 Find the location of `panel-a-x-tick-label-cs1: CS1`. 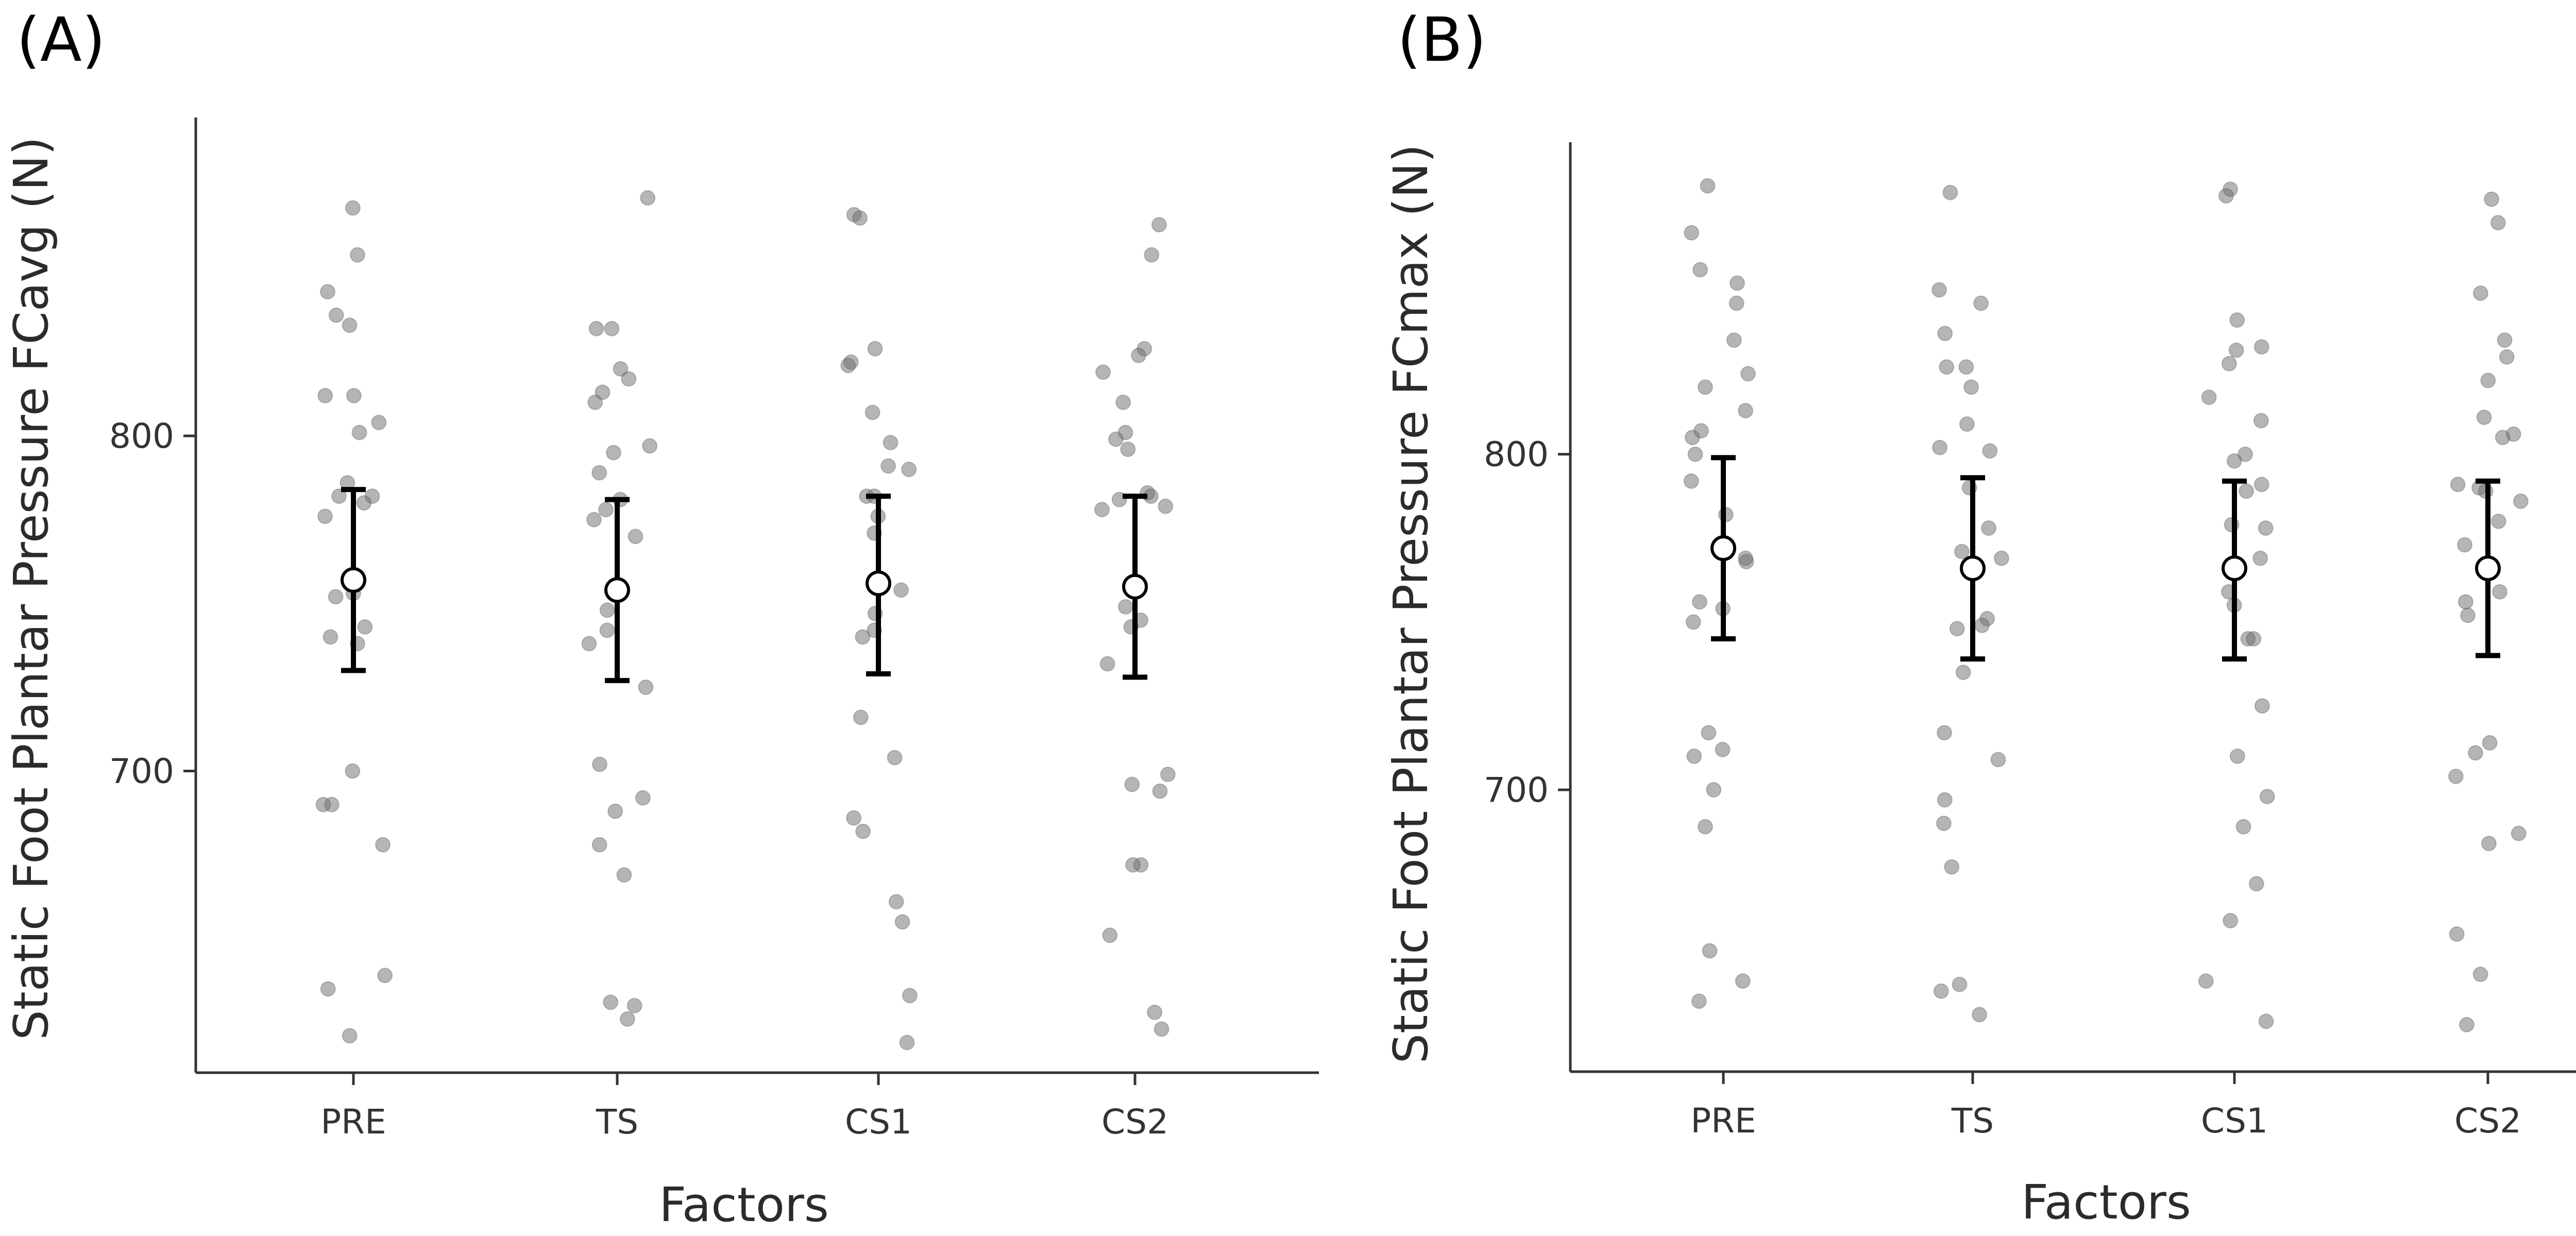

panel-a-x-tick-label-cs1: CS1 is located at coordinates (878, 1122).